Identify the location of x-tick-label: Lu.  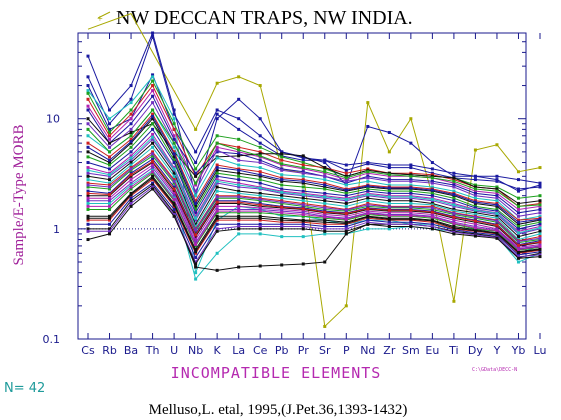
(540, 350).